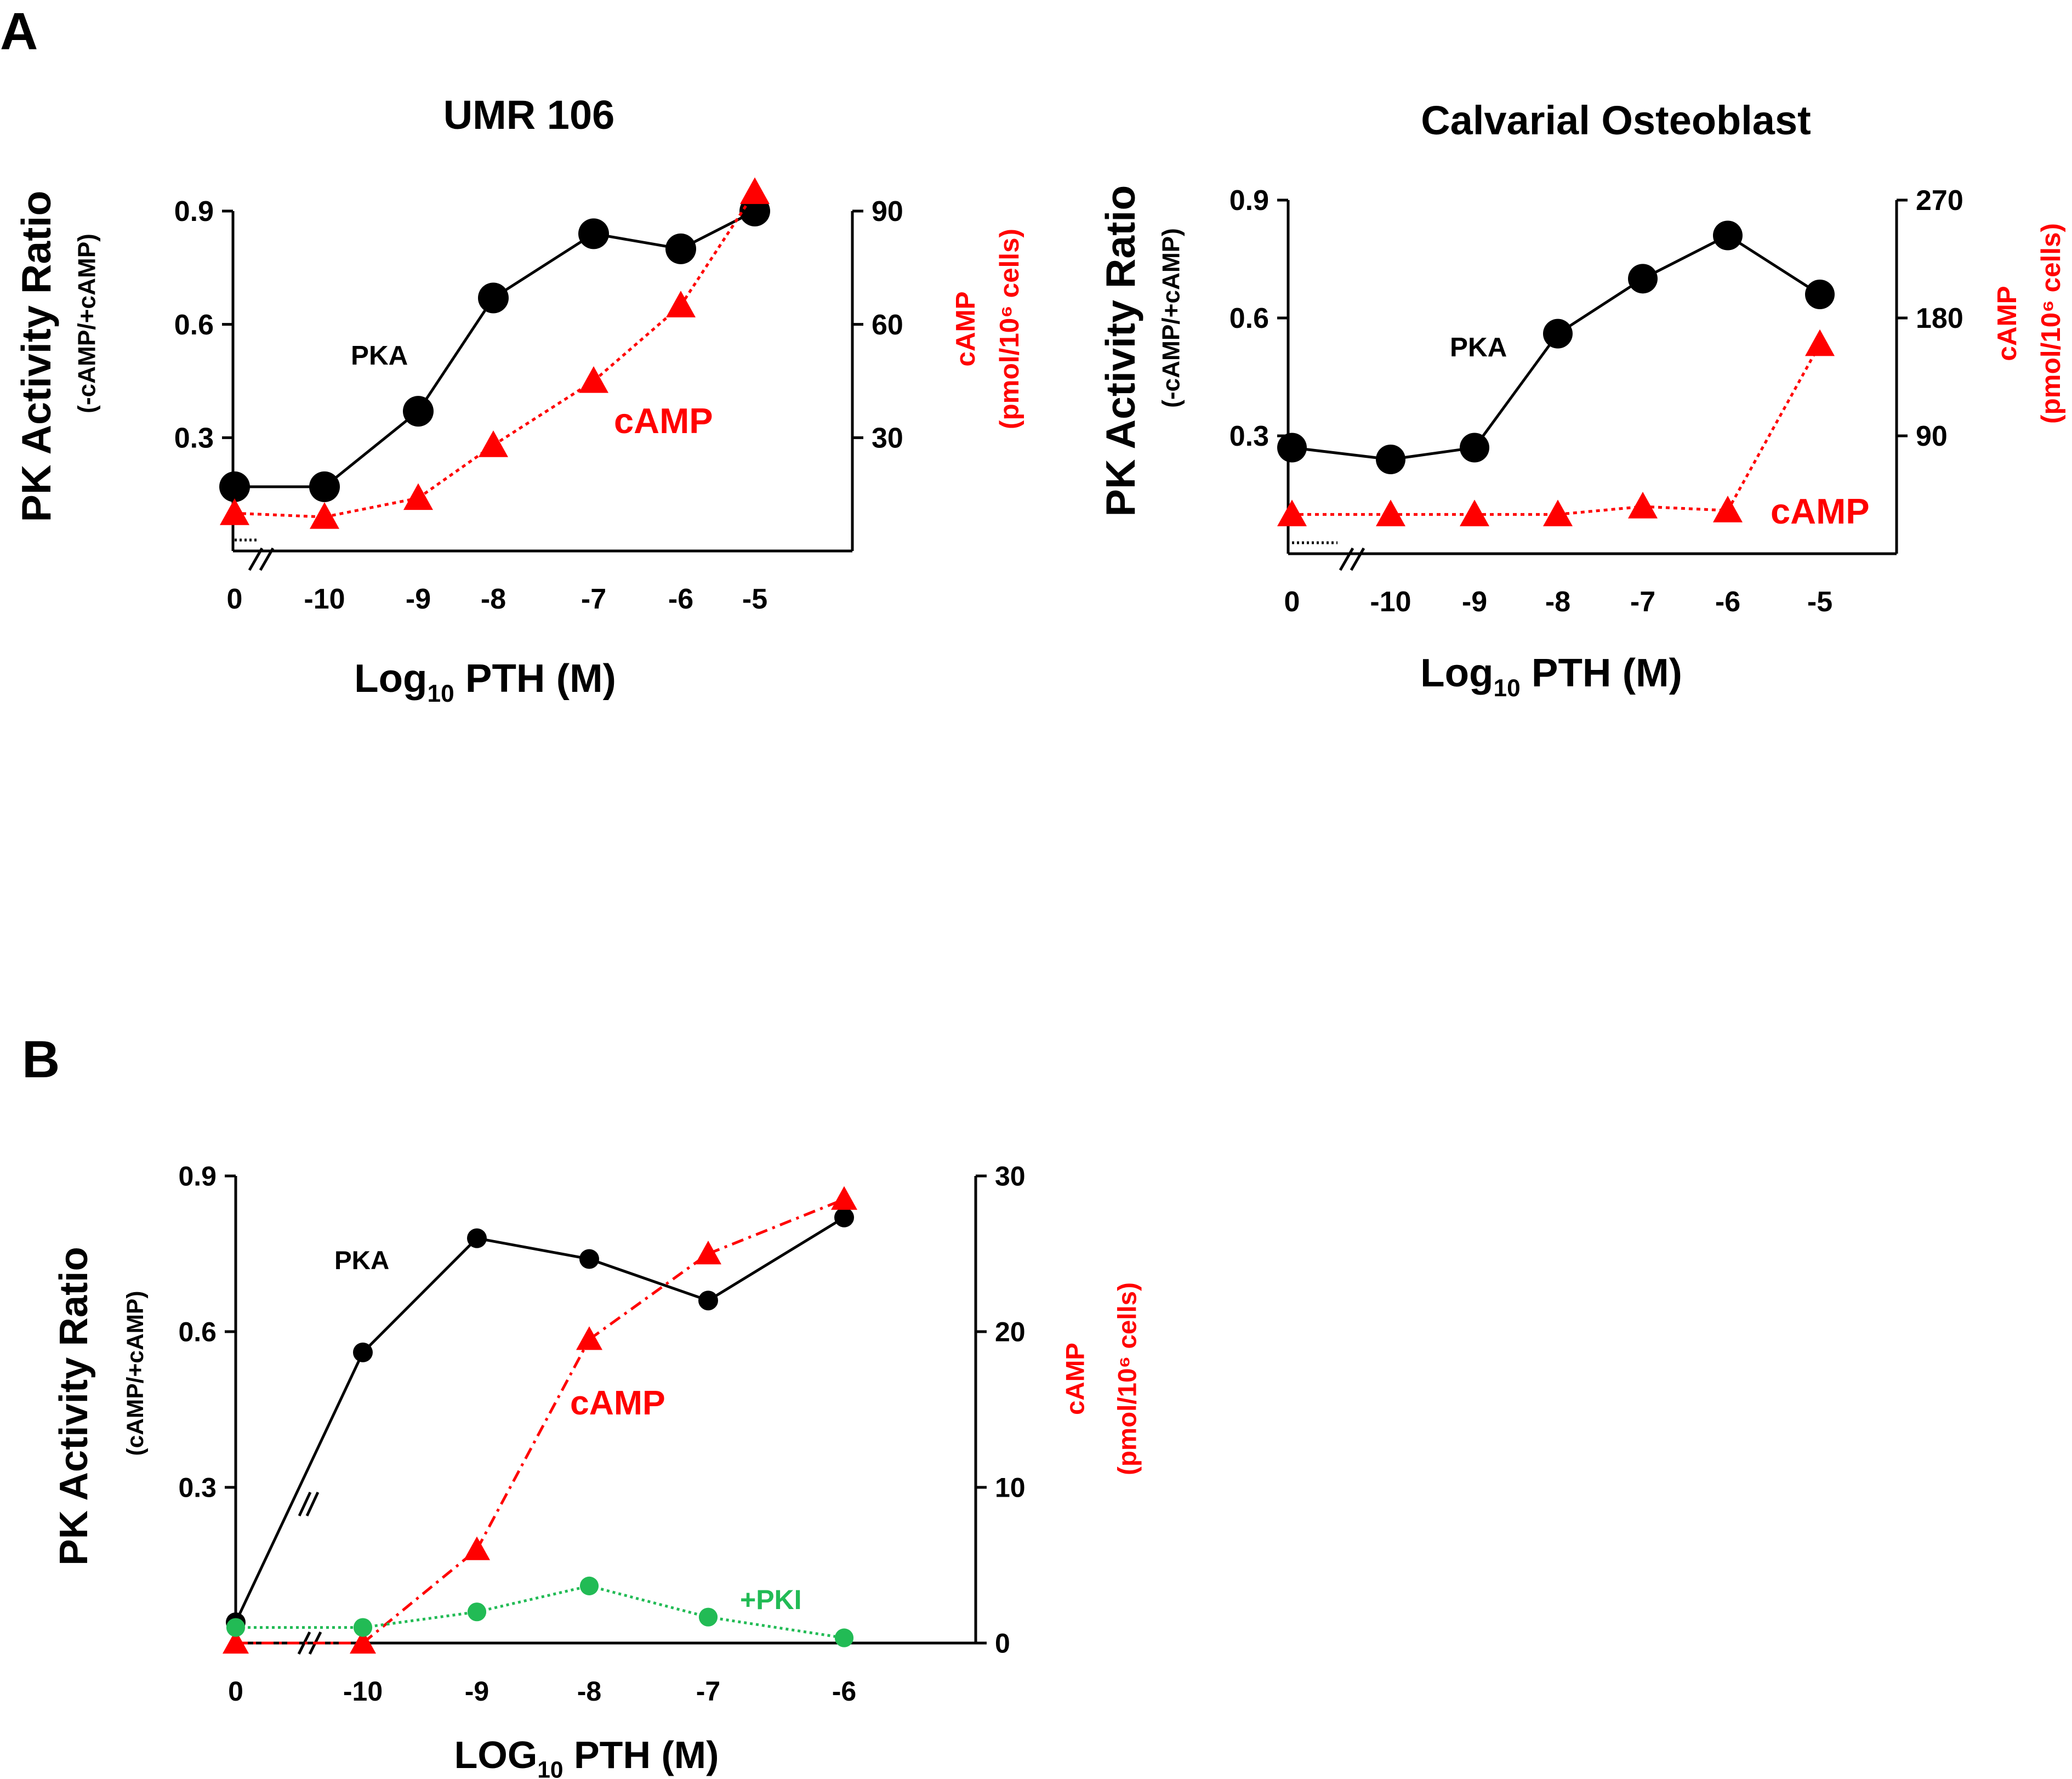  I want to click on y2-tick-label: 180, so click(1939, 319).